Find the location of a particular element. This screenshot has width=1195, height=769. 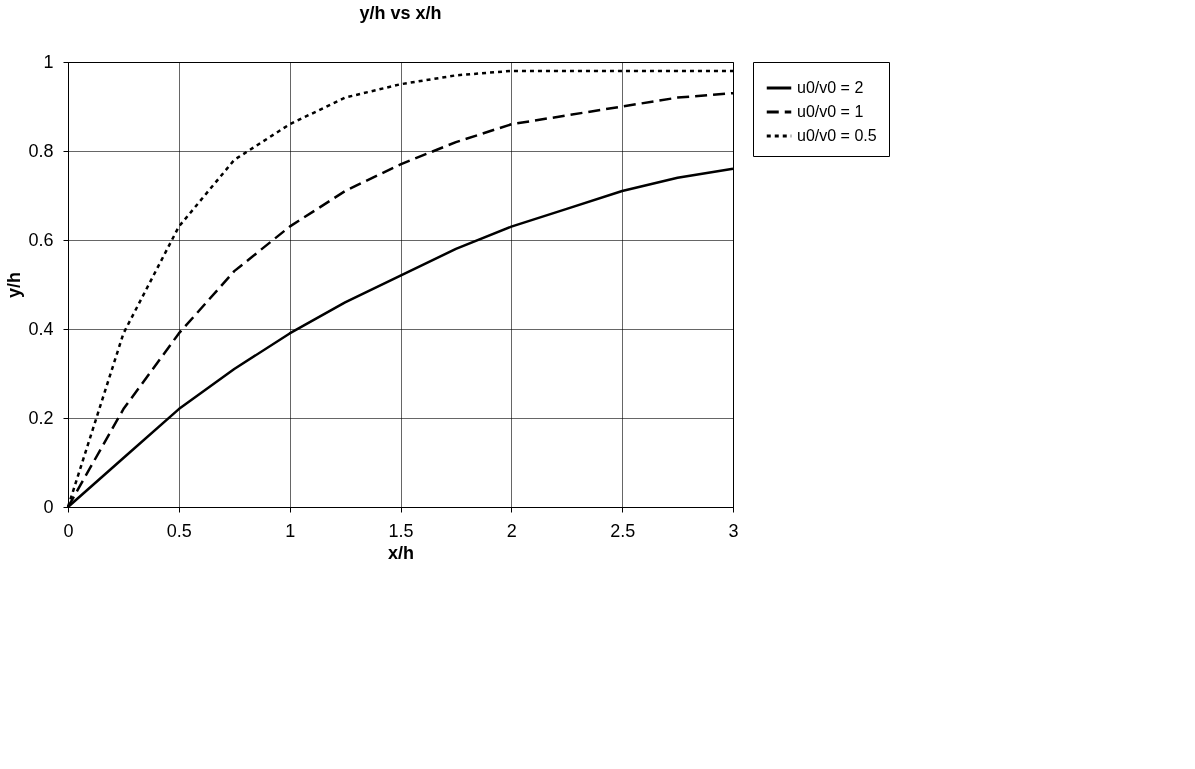

x-tick-label: 1.5 is located at coordinates (401, 530).